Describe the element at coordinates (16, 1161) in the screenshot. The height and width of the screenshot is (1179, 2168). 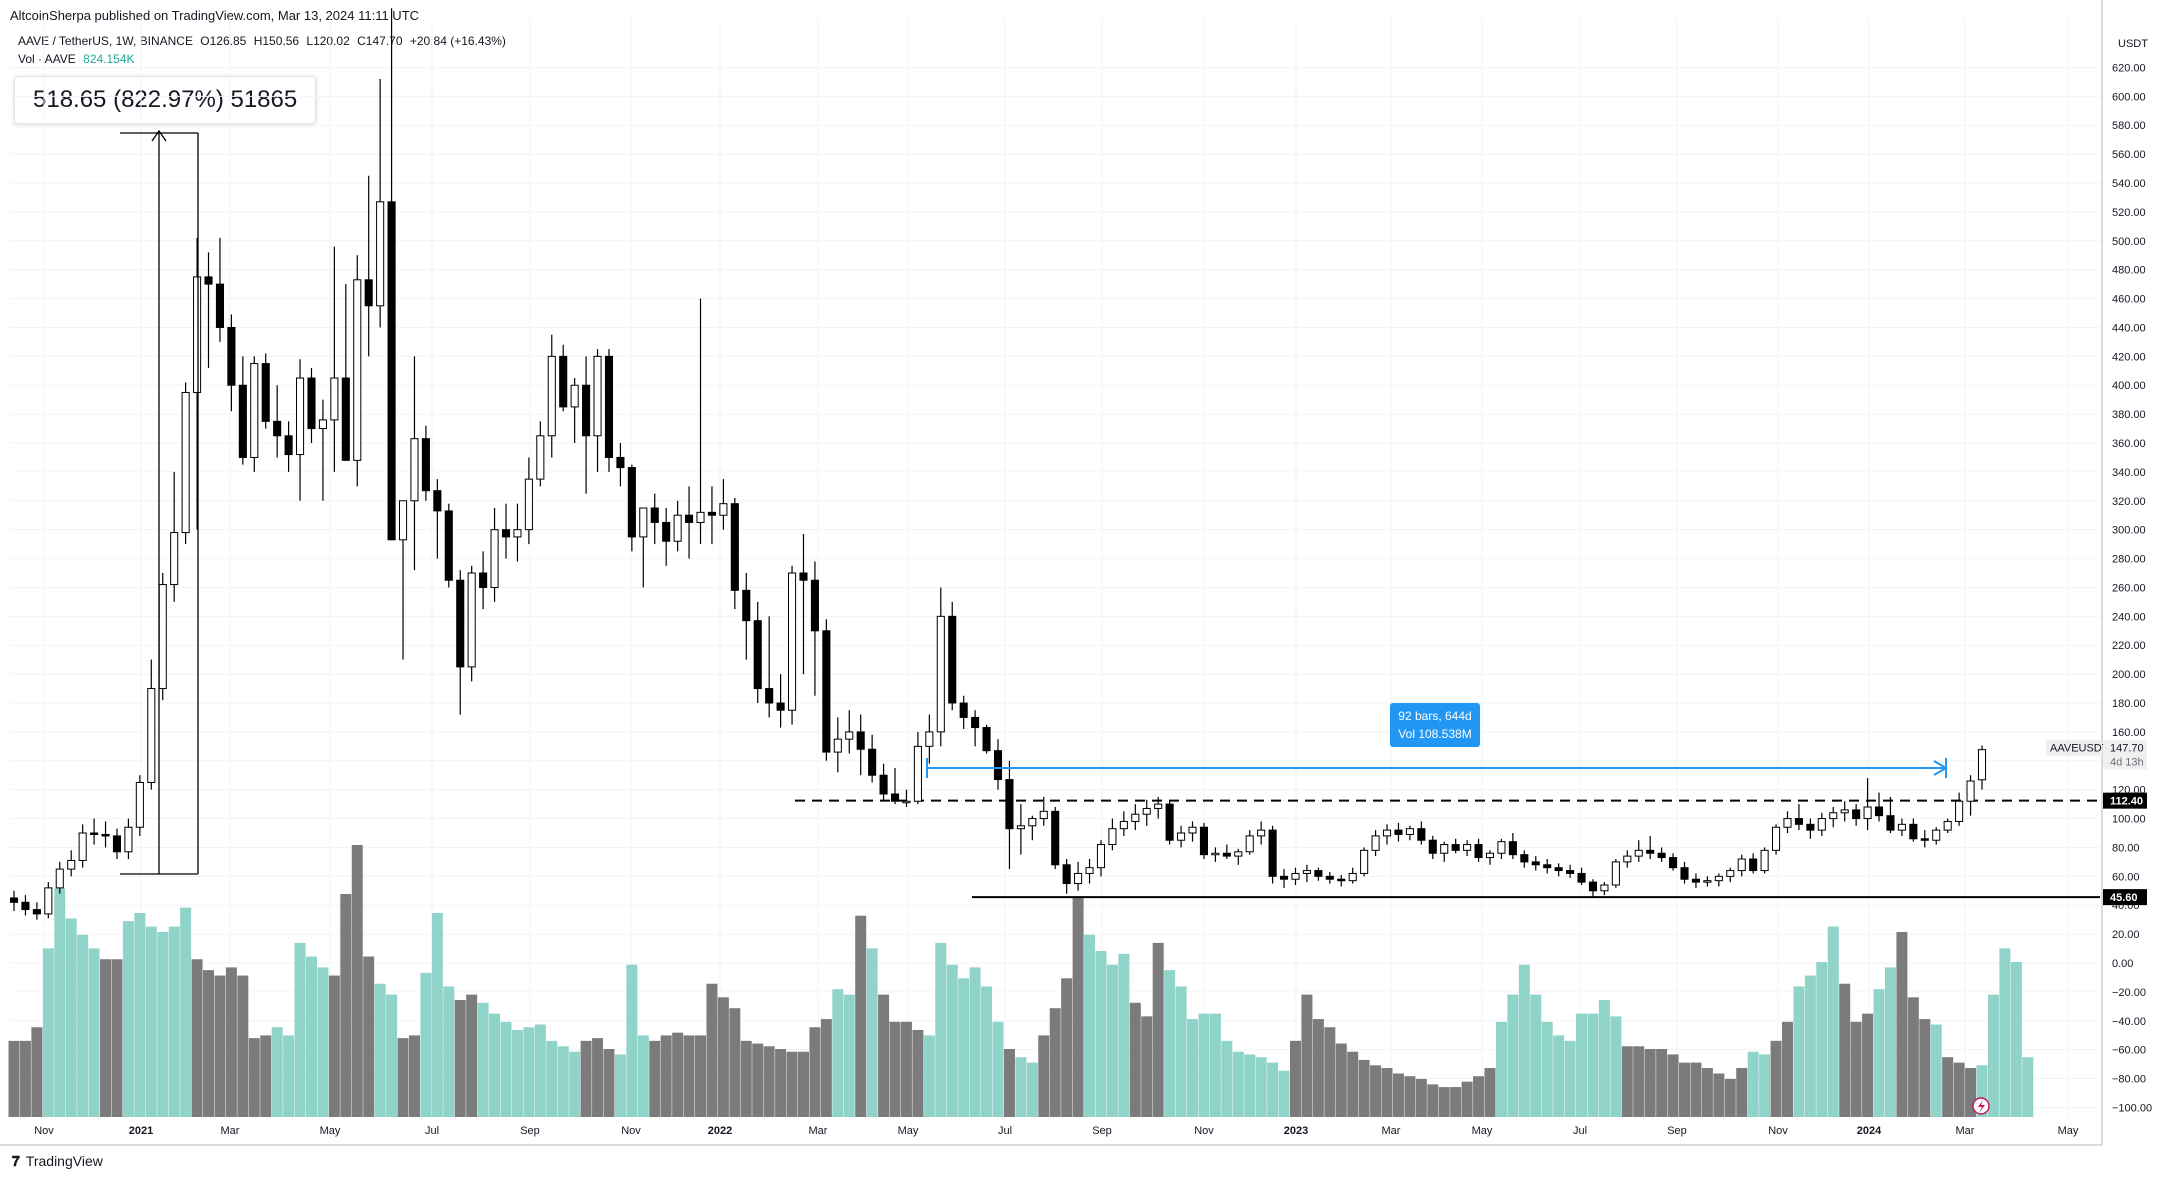
I see `tradingview-logo-icon: 𝟕` at that location.